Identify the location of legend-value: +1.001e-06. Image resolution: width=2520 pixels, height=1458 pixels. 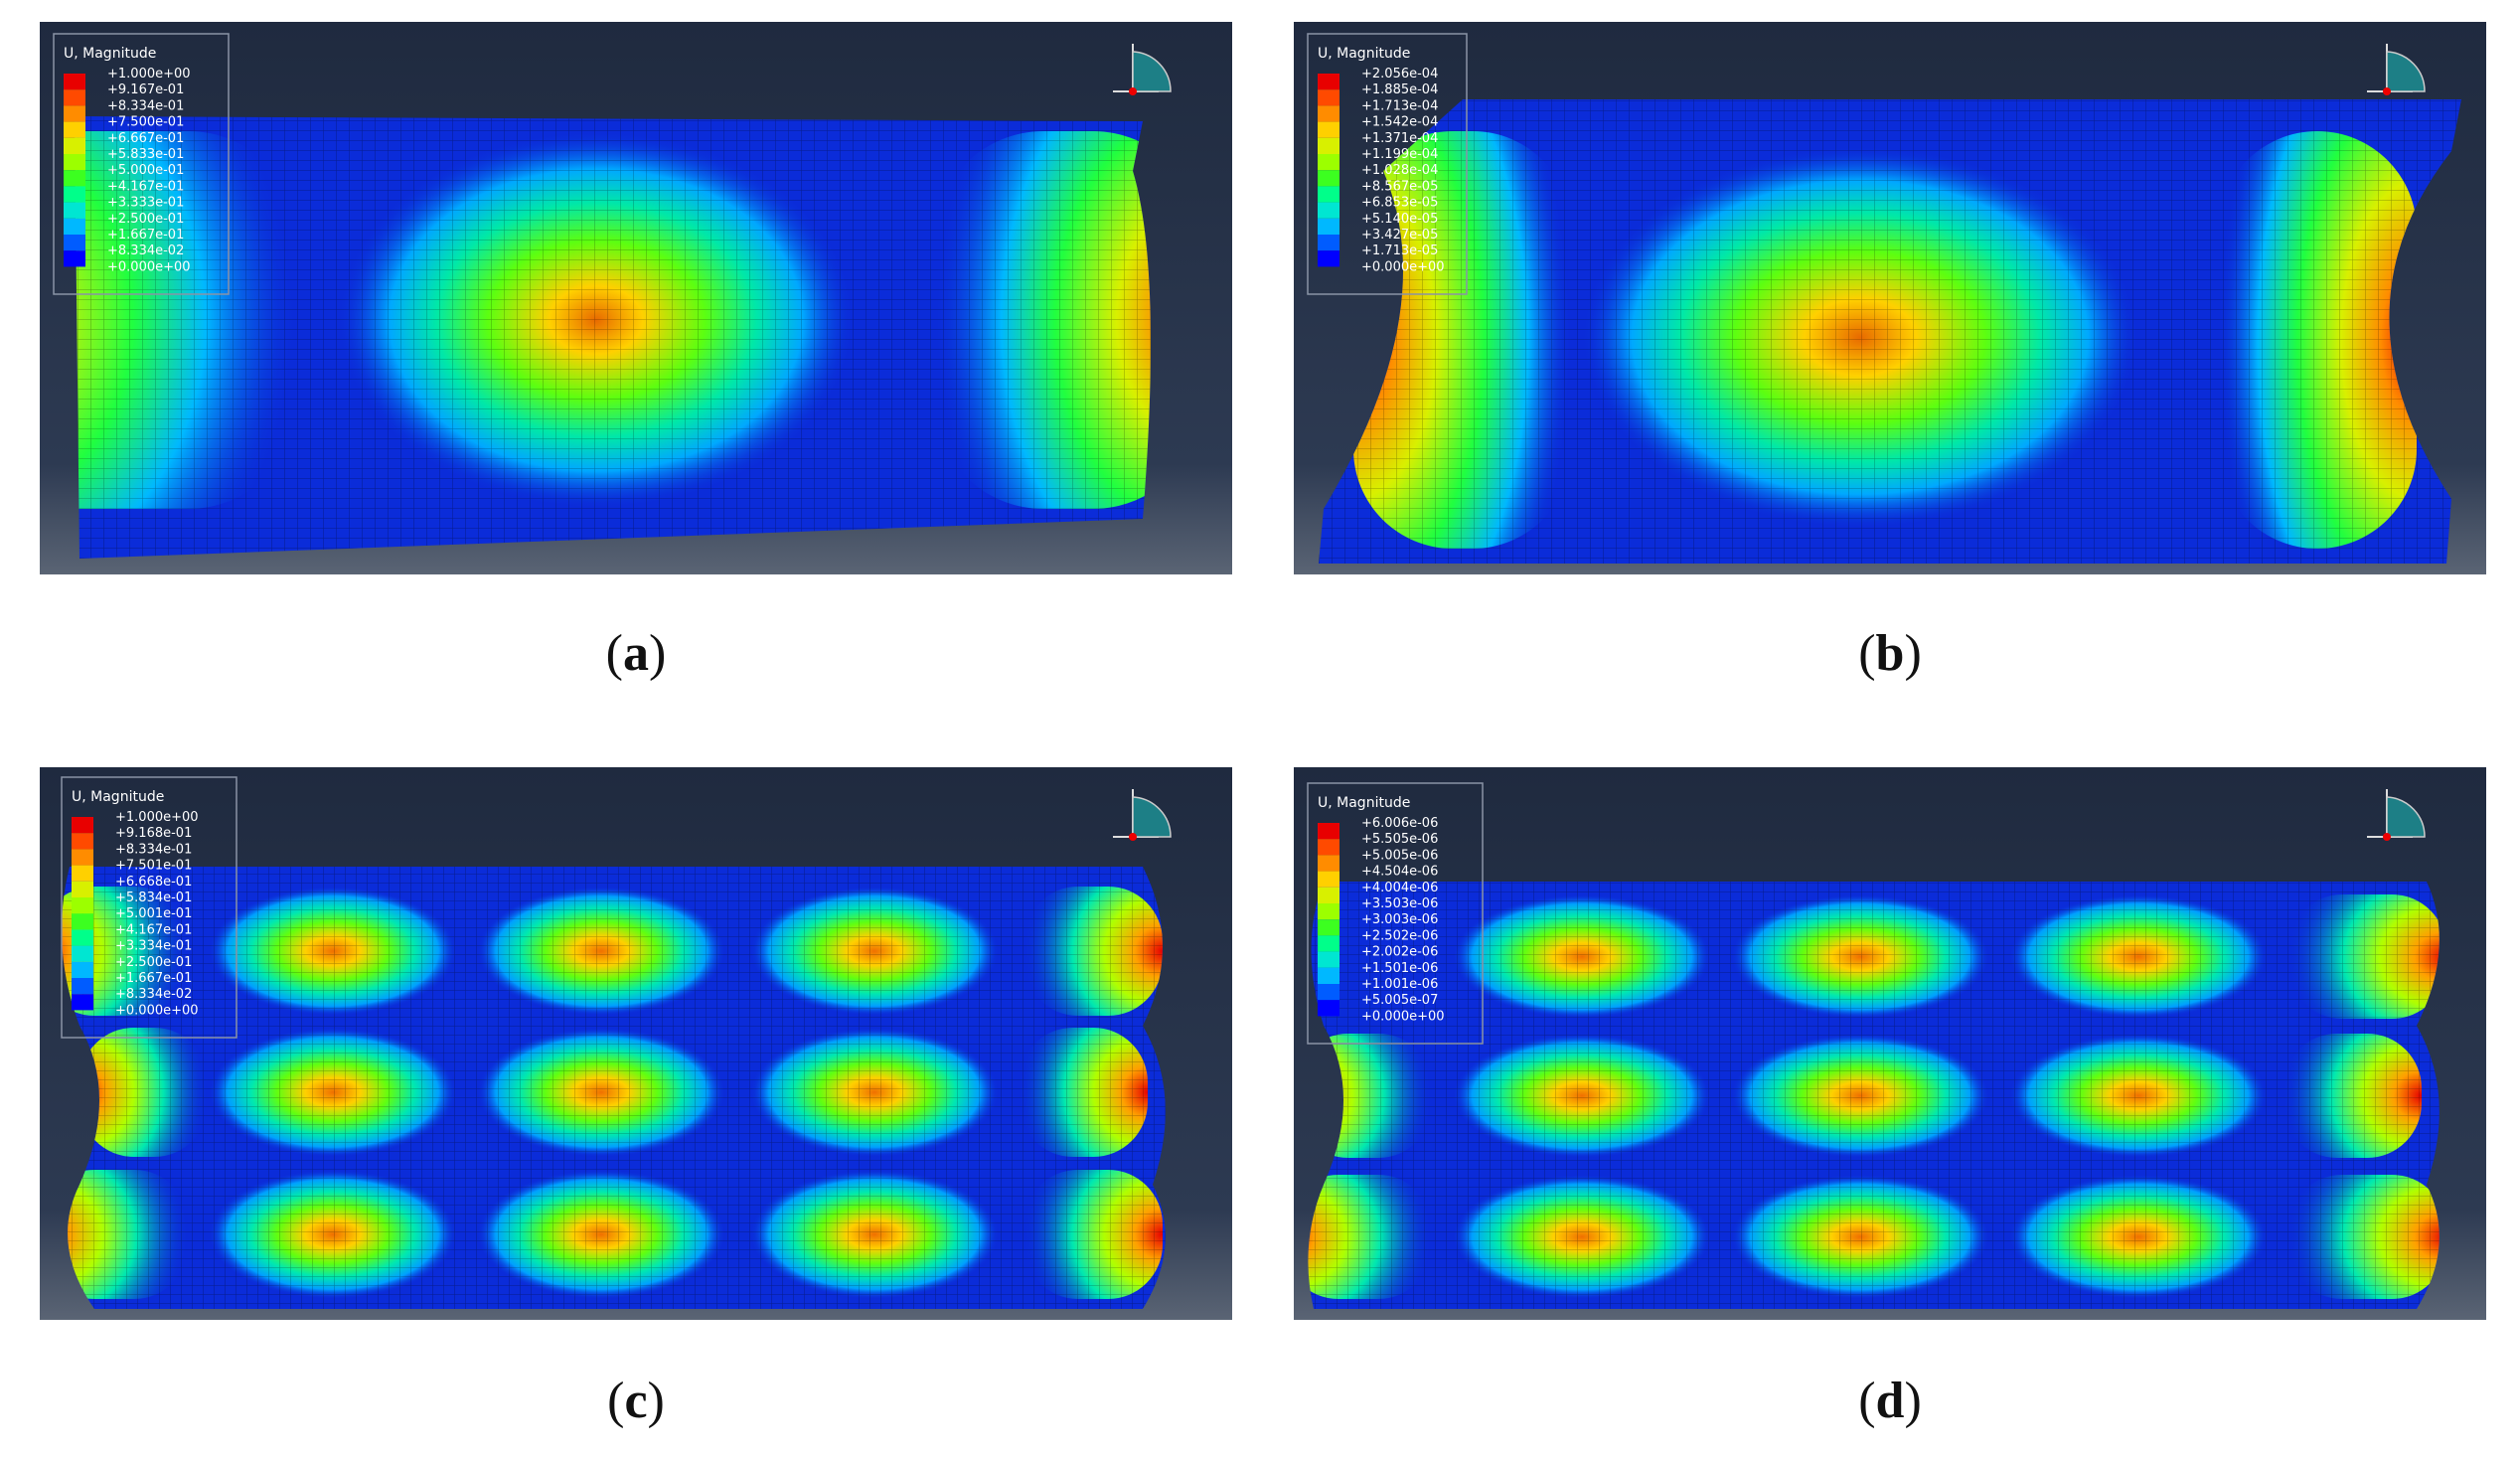
(1400, 984).